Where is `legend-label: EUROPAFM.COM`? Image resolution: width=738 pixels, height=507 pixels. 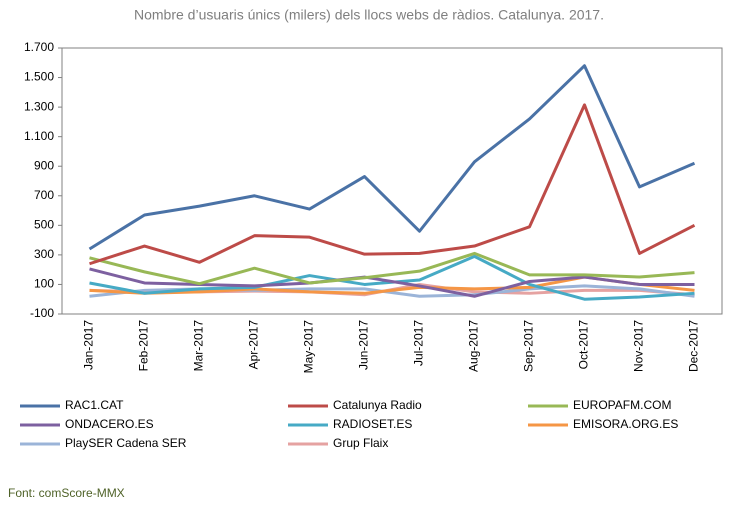 legend-label: EUROPAFM.COM is located at coordinates (622, 405).